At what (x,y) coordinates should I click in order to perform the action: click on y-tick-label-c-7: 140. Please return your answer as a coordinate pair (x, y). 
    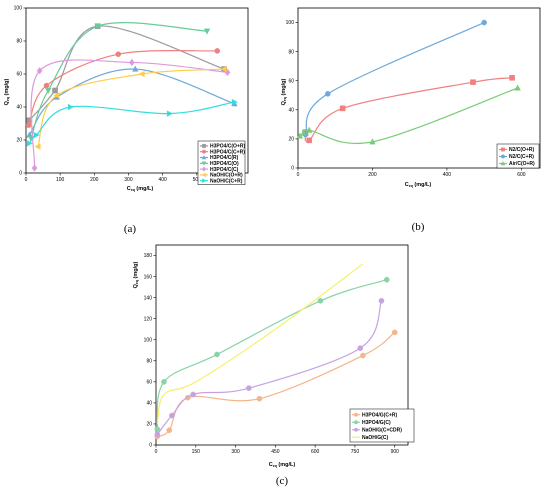
    Looking at the image, I should click on (148, 298).